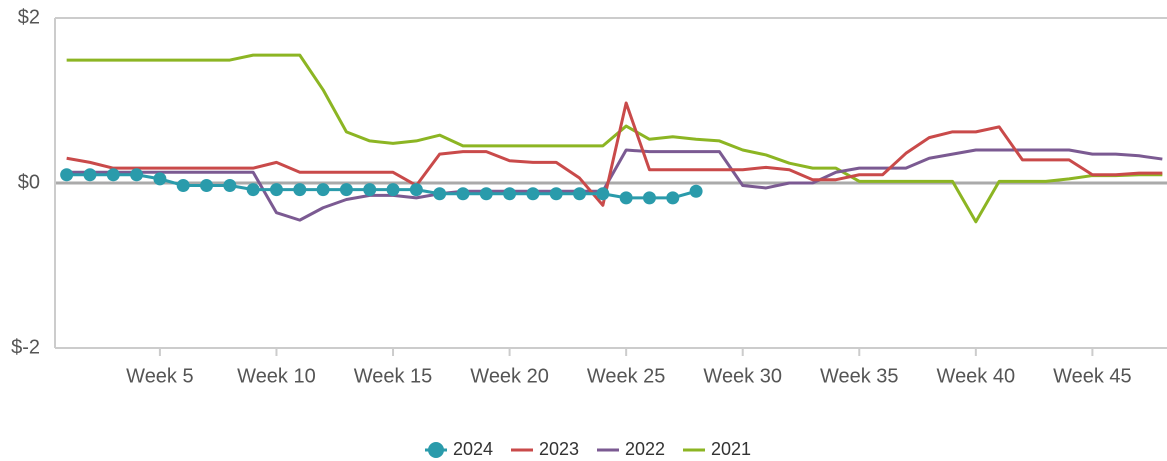 This screenshot has height=461, width=1167. What do you see at coordinates (645, 449) in the screenshot?
I see `legend-label: 2022` at bounding box center [645, 449].